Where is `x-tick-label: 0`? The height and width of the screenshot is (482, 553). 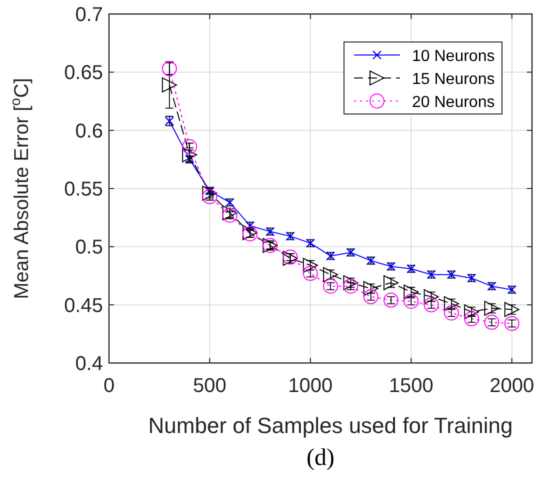 x-tick-label: 0 is located at coordinates (109, 386).